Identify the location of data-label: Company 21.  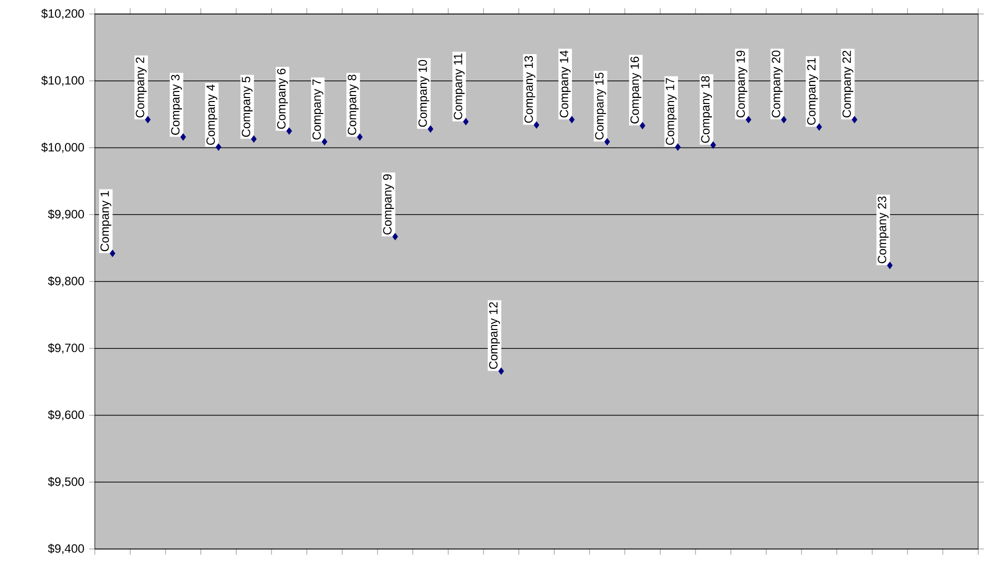
(812, 91).